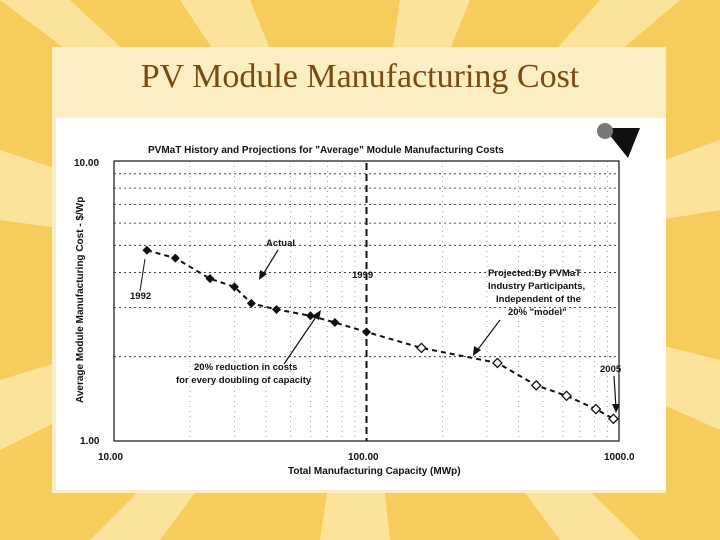  What do you see at coordinates (280, 243) in the screenshot?
I see `svg-text: Actual` at bounding box center [280, 243].